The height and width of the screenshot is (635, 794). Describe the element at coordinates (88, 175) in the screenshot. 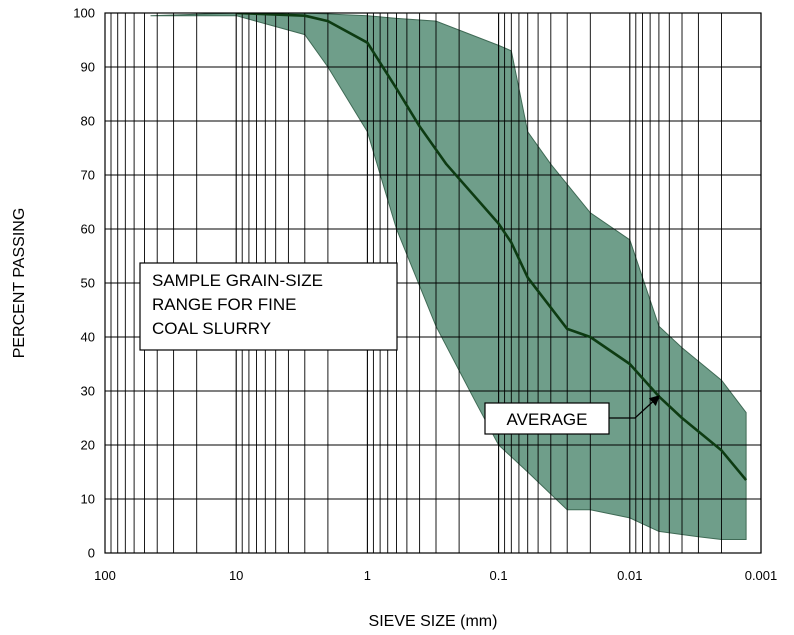

I see `y-tick-label: 70` at that location.